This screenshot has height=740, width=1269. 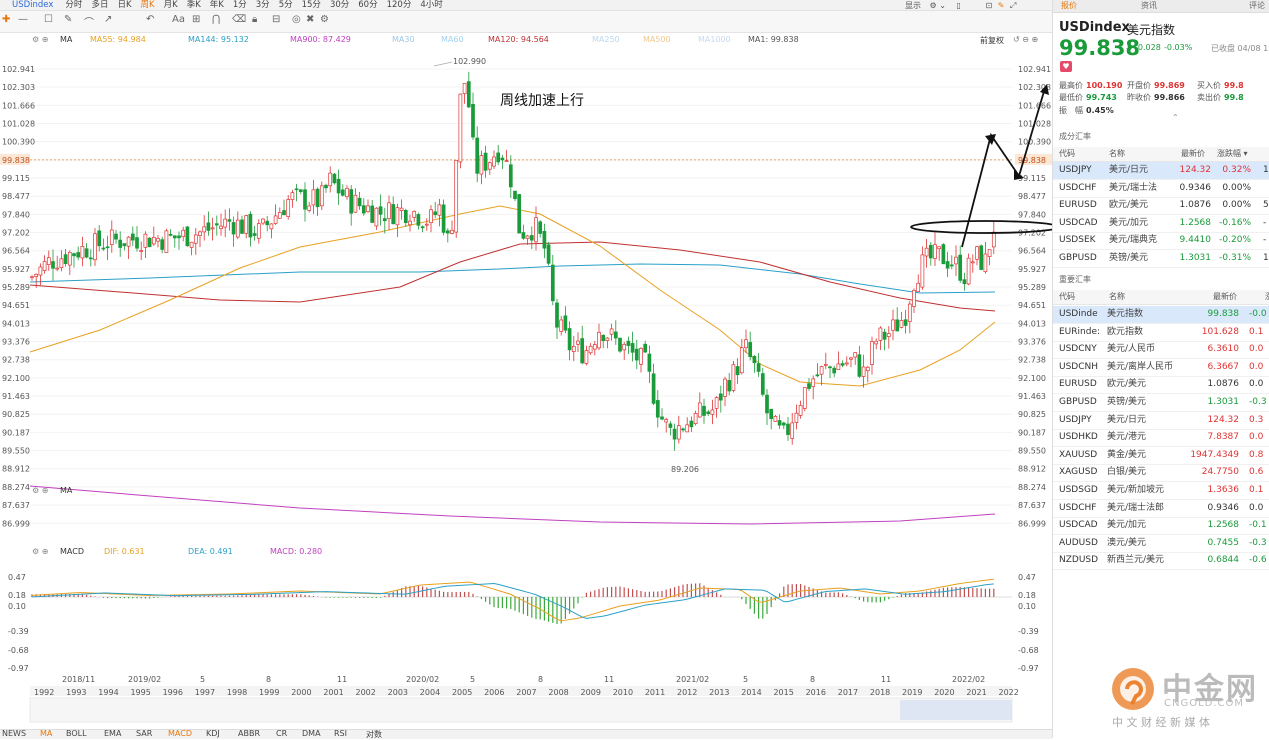 I want to click on drawn-ellipse, so click(x=981, y=227).